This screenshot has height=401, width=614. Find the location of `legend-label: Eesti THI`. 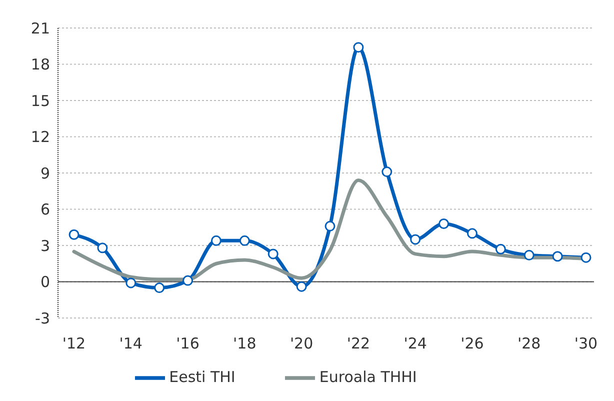

legend-label: Eesti THI is located at coordinates (202, 377).